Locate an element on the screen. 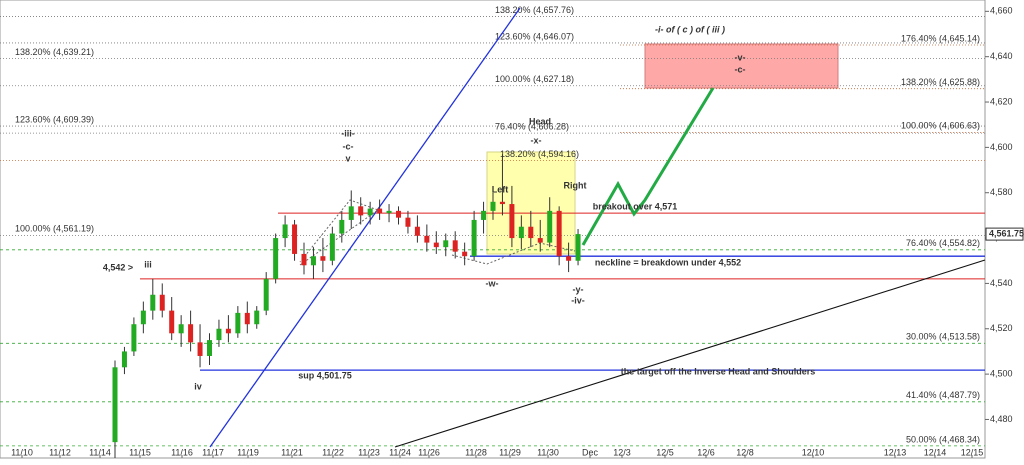  x-tick-label: 11/29 is located at coordinates (510, 452).